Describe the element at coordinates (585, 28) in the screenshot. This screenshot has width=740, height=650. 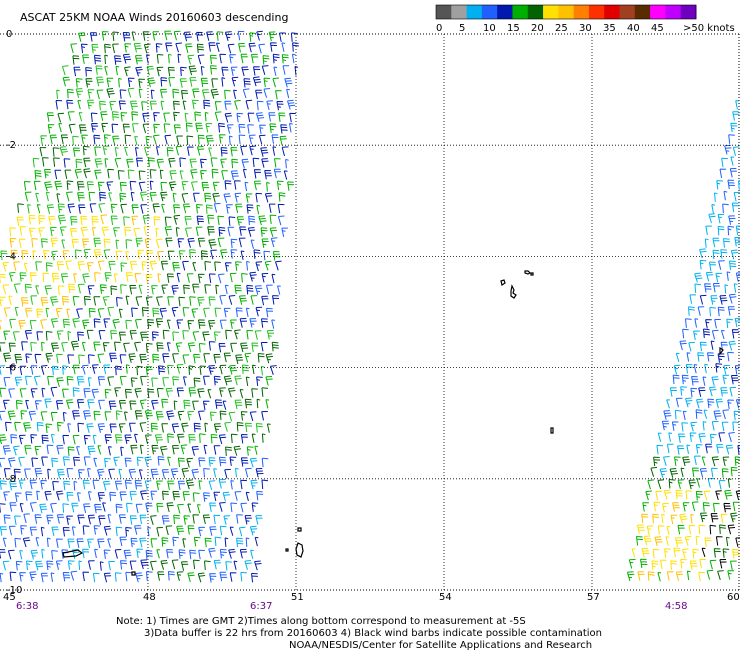
I see `legend-labels: 0 5 10 15 20 25 30 35 40 45 >50 knots` at that location.